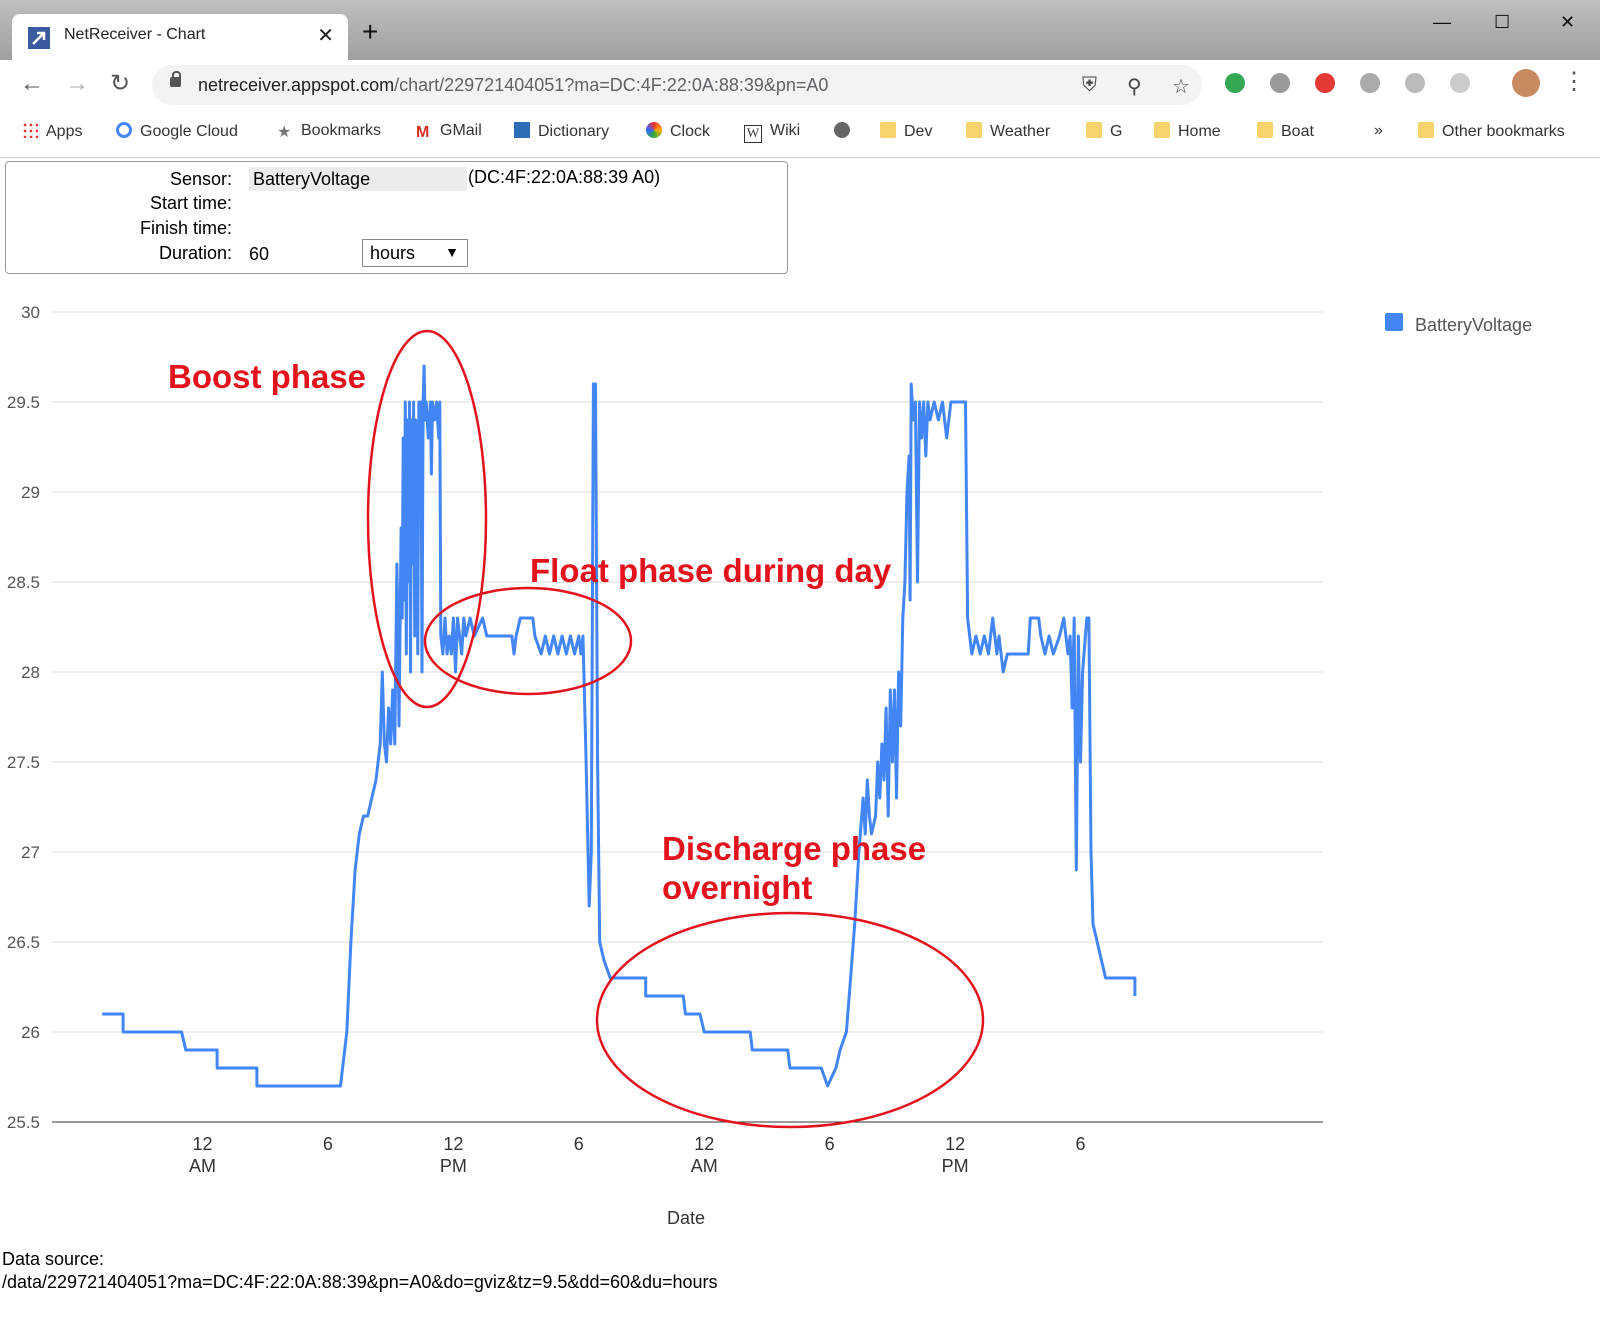  What do you see at coordinates (200, 179) in the screenshot?
I see `sensor-label: Sensor:` at bounding box center [200, 179].